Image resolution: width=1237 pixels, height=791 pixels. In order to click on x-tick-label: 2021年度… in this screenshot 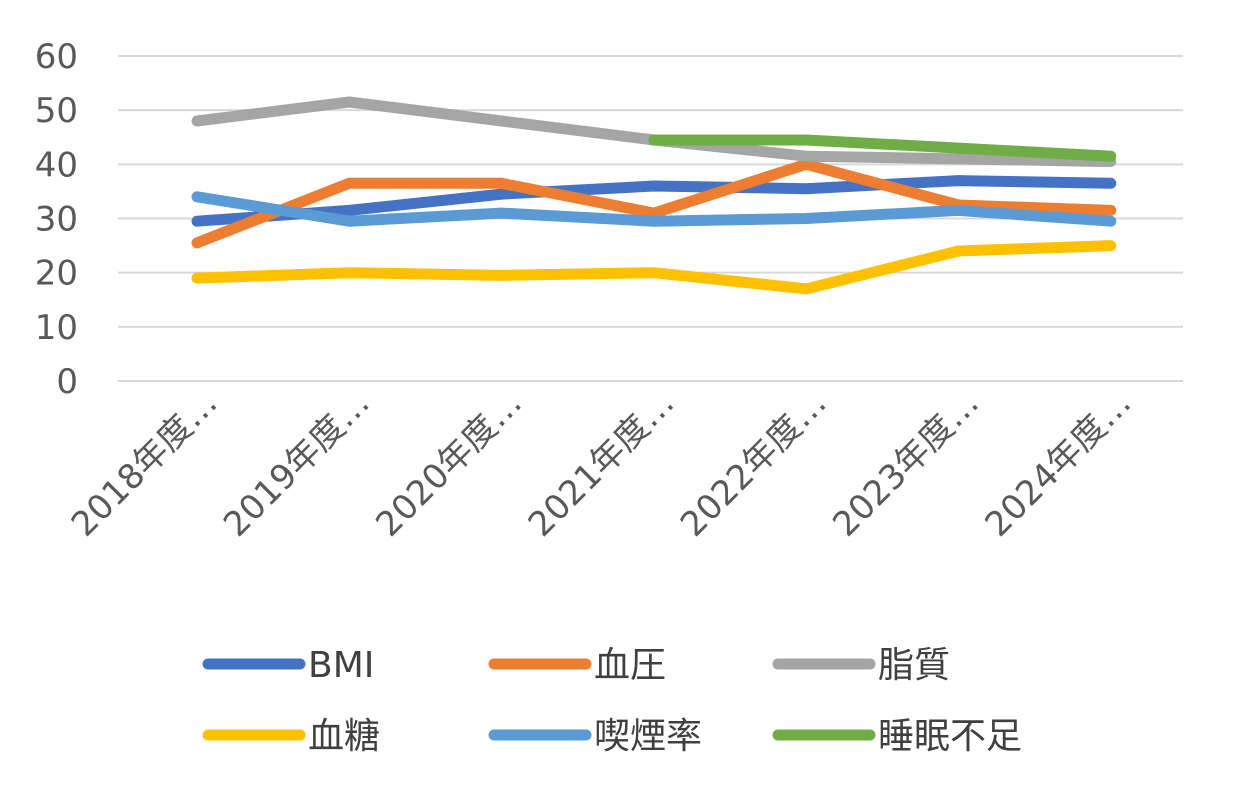, I will do `click(602, 464)`.